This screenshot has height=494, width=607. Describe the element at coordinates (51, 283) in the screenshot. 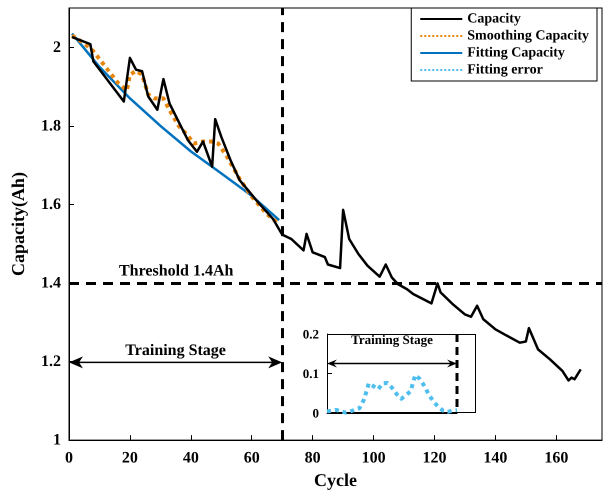

I see `y-tick-label: 1.4` at that location.